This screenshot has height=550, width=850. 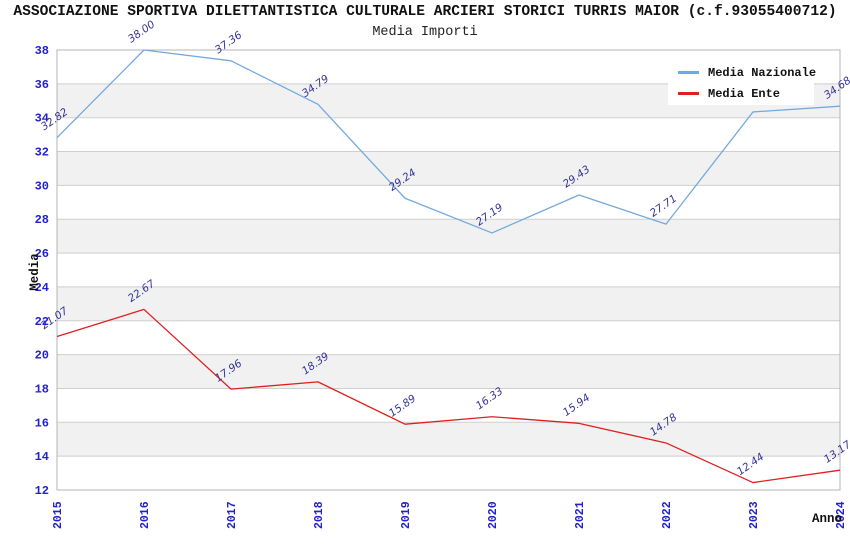 What do you see at coordinates (688, 93) in the screenshot?
I see `legend-line-swatch-ente` at bounding box center [688, 93].